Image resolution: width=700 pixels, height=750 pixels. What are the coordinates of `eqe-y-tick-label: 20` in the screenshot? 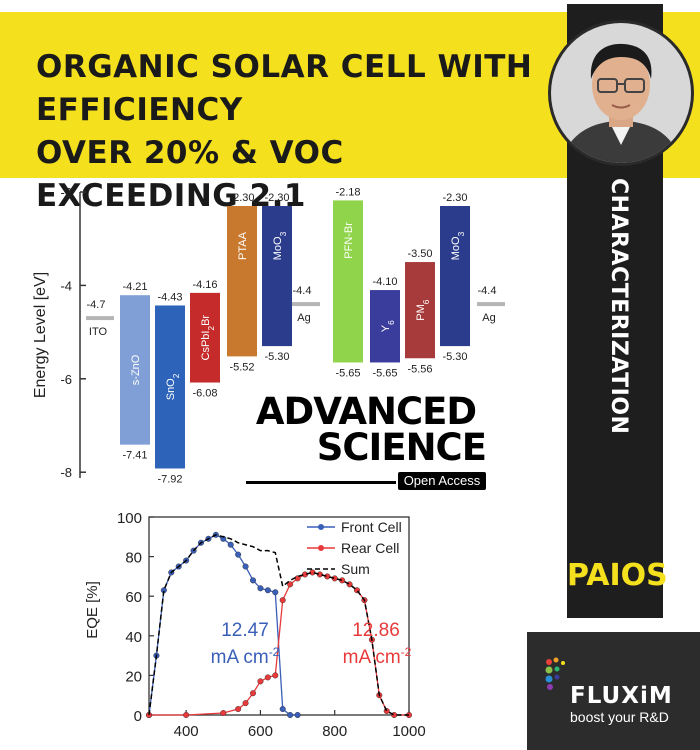 It's located at (133, 676).